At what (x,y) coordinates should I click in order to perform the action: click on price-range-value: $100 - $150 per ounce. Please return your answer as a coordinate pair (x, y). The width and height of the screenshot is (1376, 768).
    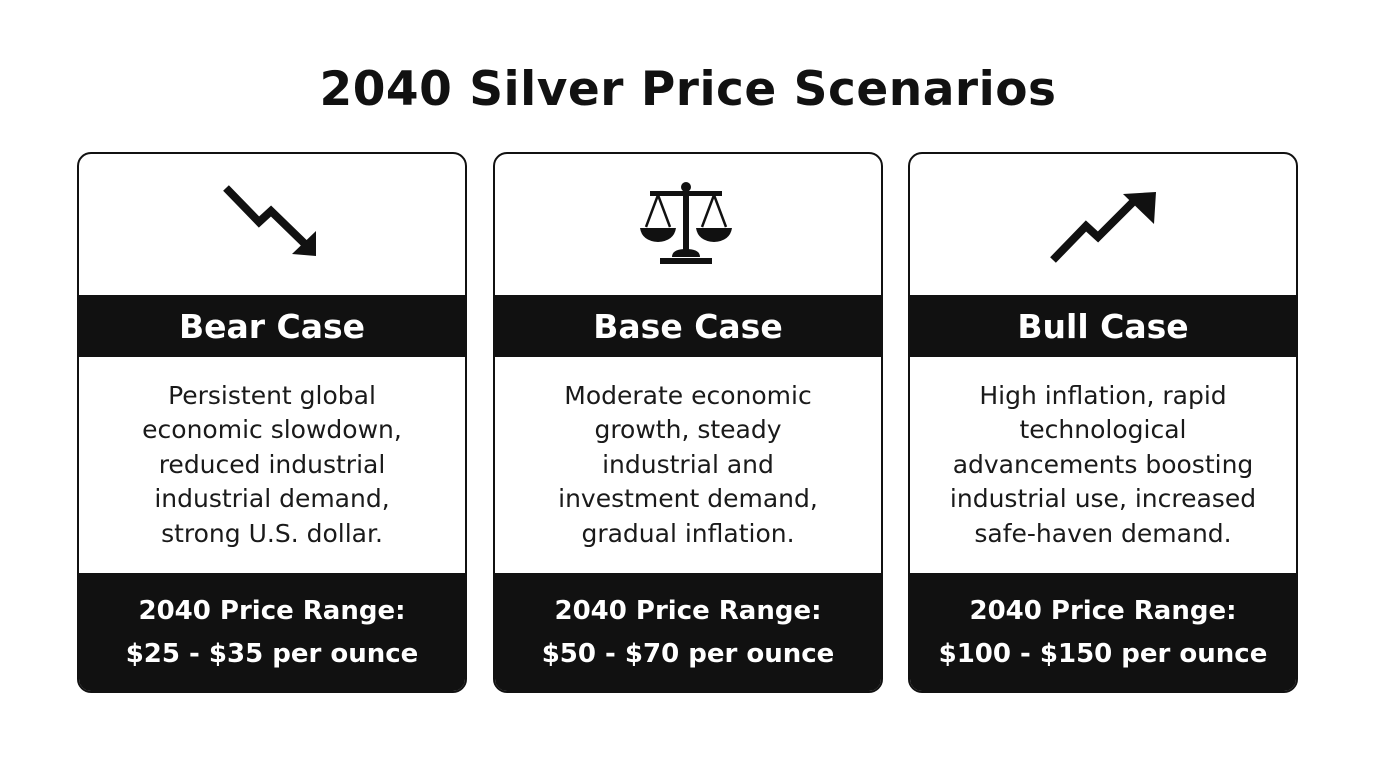
    Looking at the image, I should click on (1103, 654).